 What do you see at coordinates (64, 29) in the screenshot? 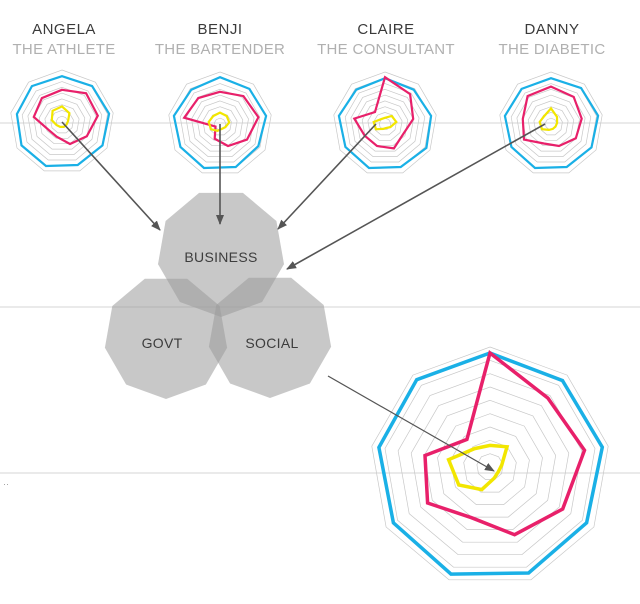
I see `persona-name: ANGELA` at bounding box center [64, 29].